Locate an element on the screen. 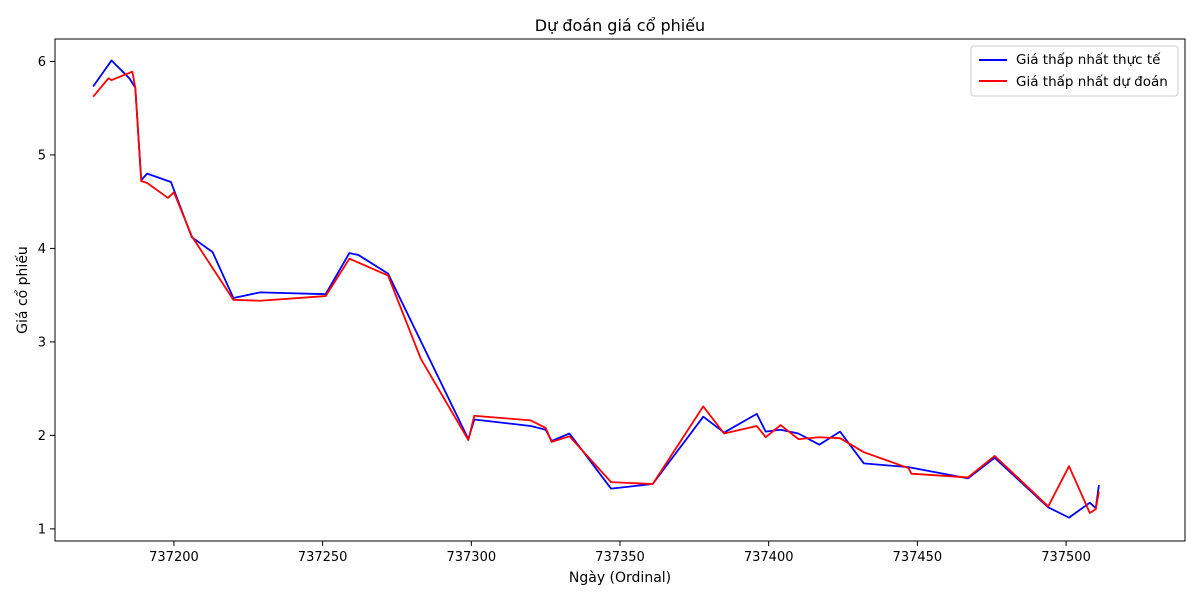 This screenshot has height=600, width=1200. x-tick-label: 737250 is located at coordinates (323, 557).